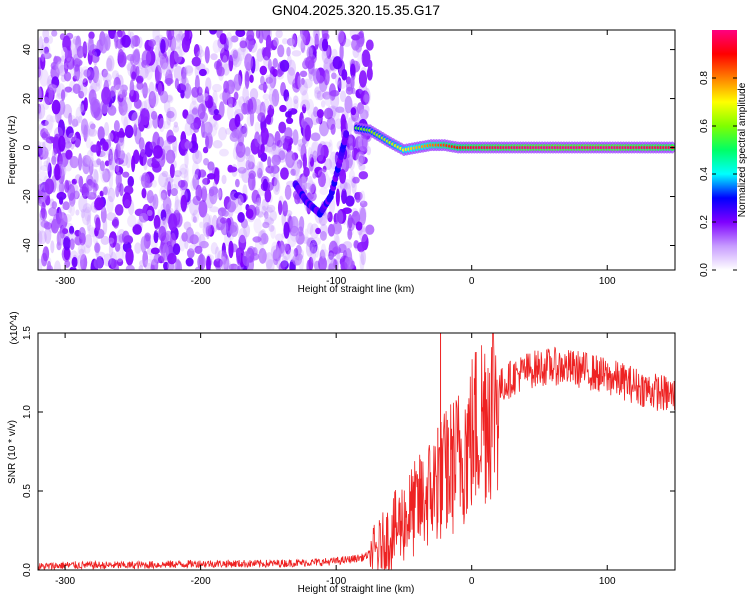  I want to click on spectrogram-ytick-label: -40, so click(27, 245).